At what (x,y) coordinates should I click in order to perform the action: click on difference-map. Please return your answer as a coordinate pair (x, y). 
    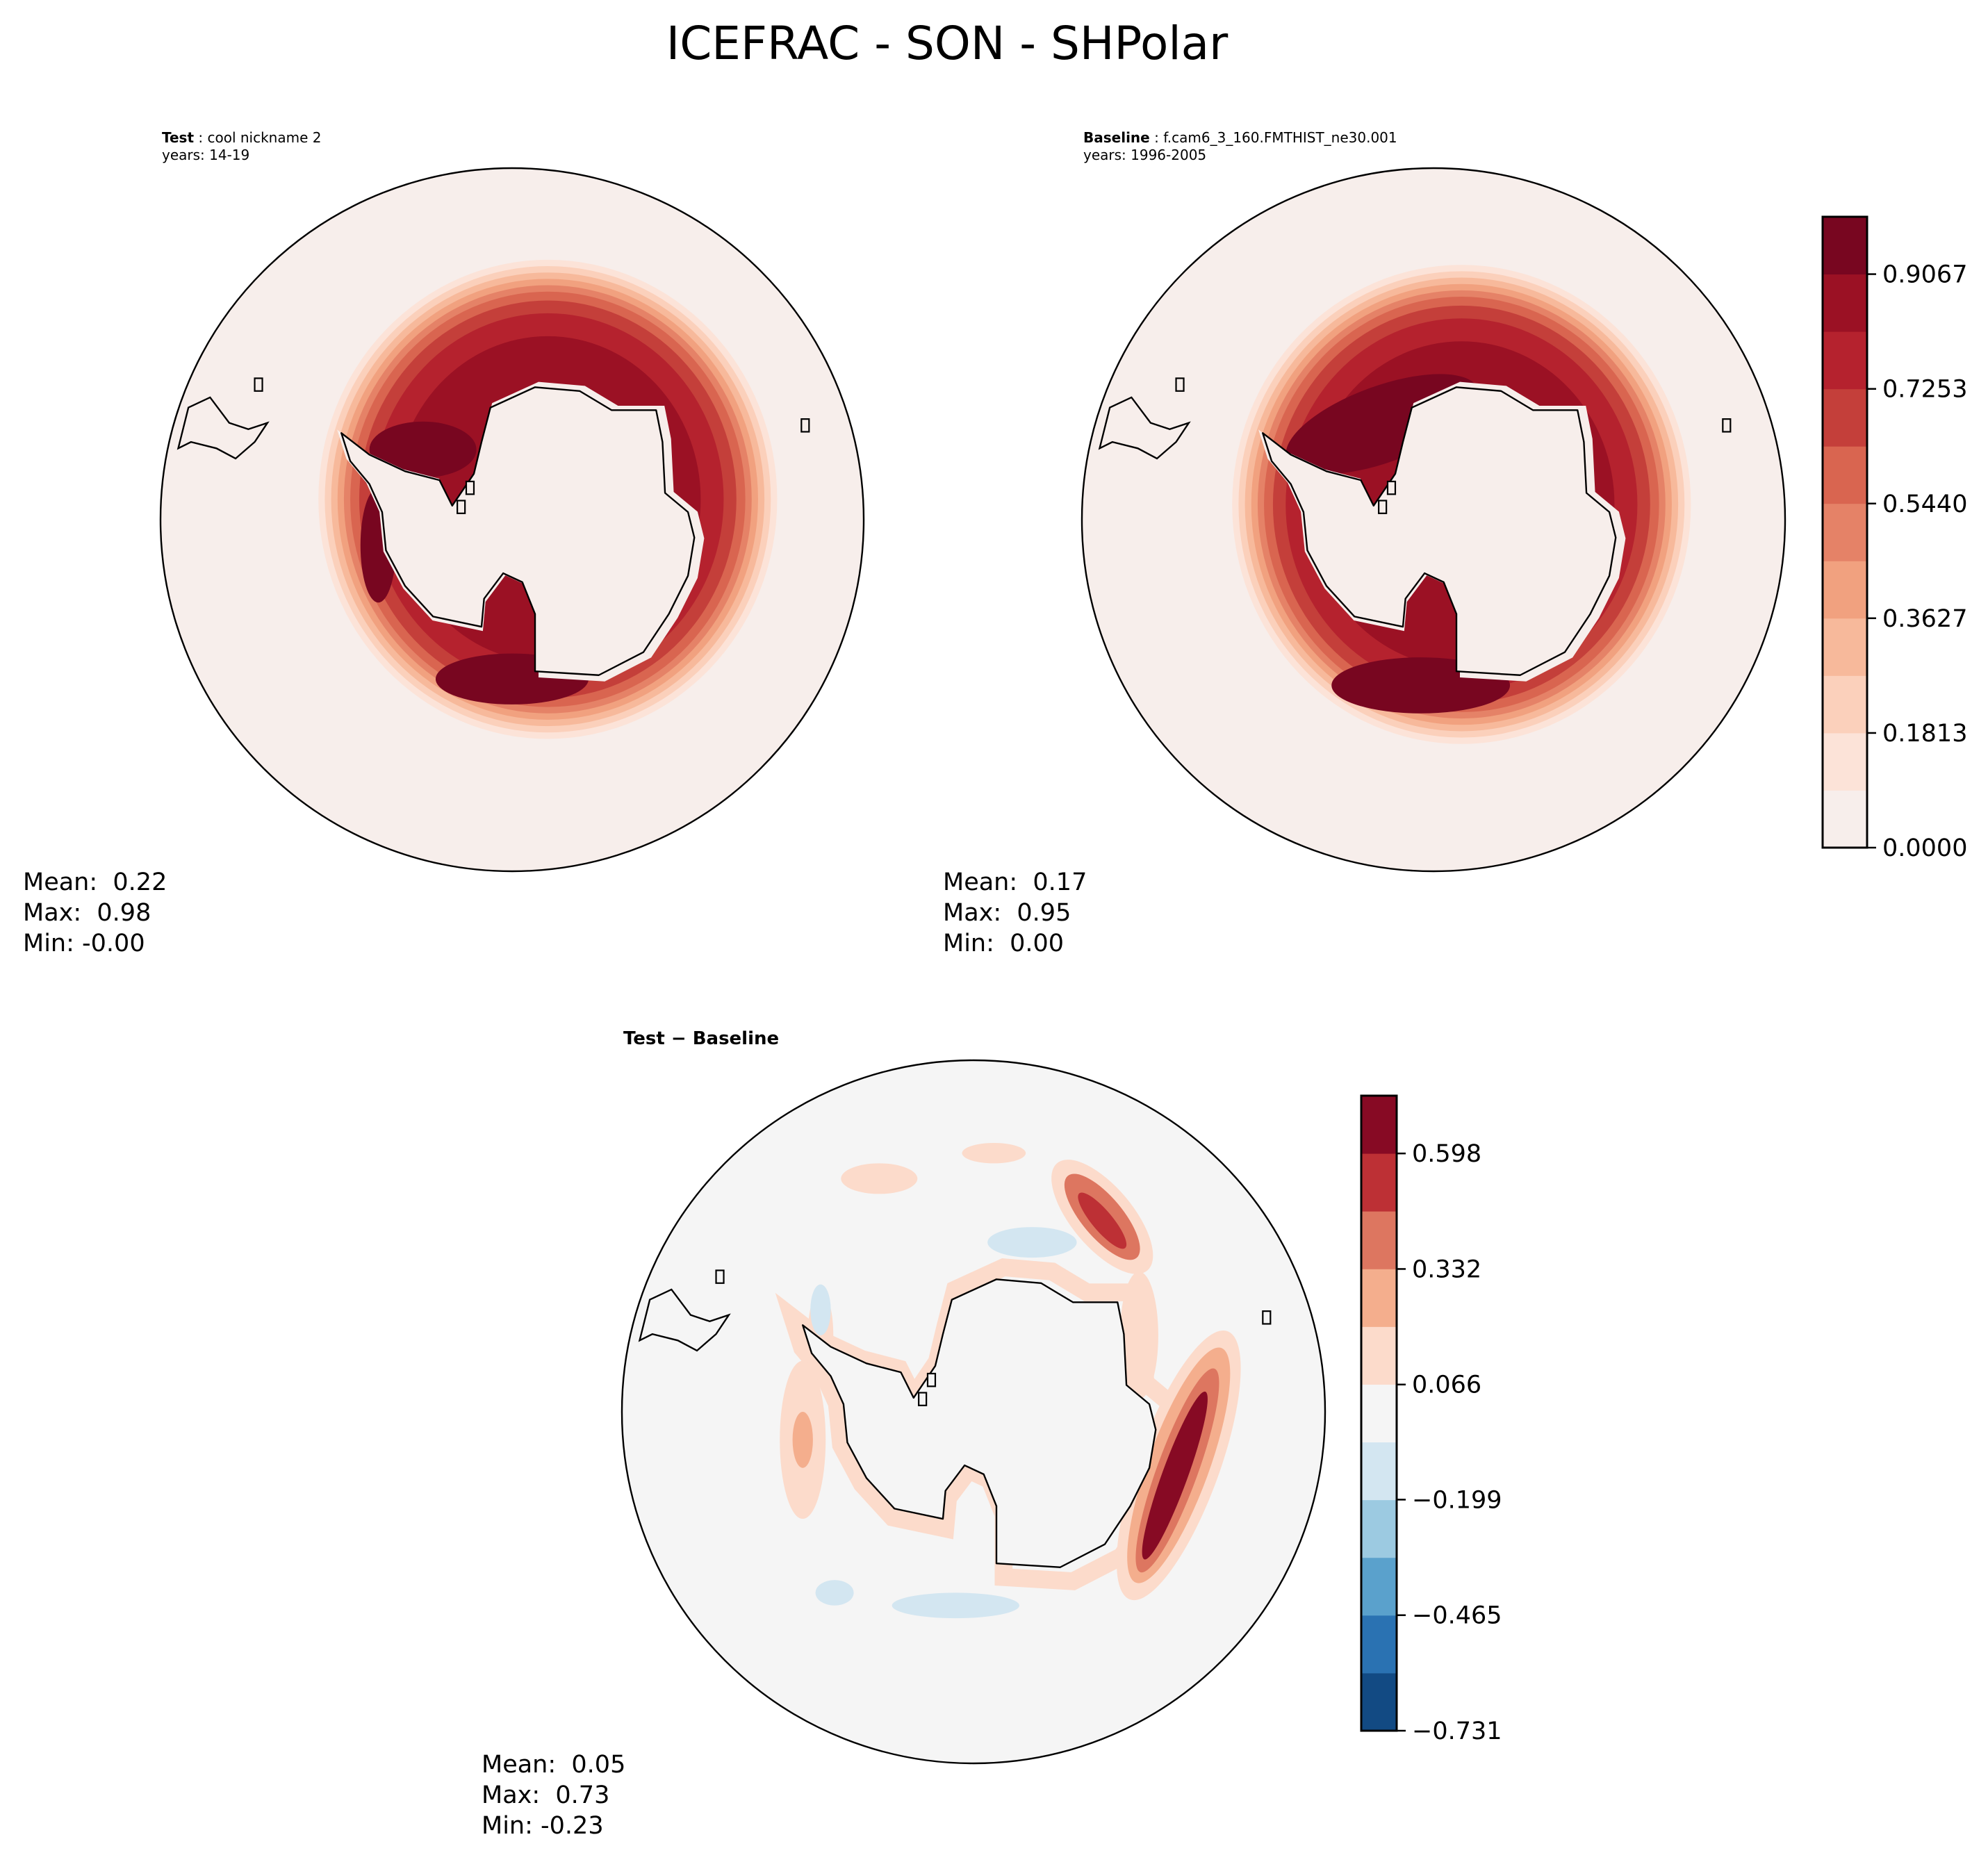
    Looking at the image, I should click on (973, 1412).